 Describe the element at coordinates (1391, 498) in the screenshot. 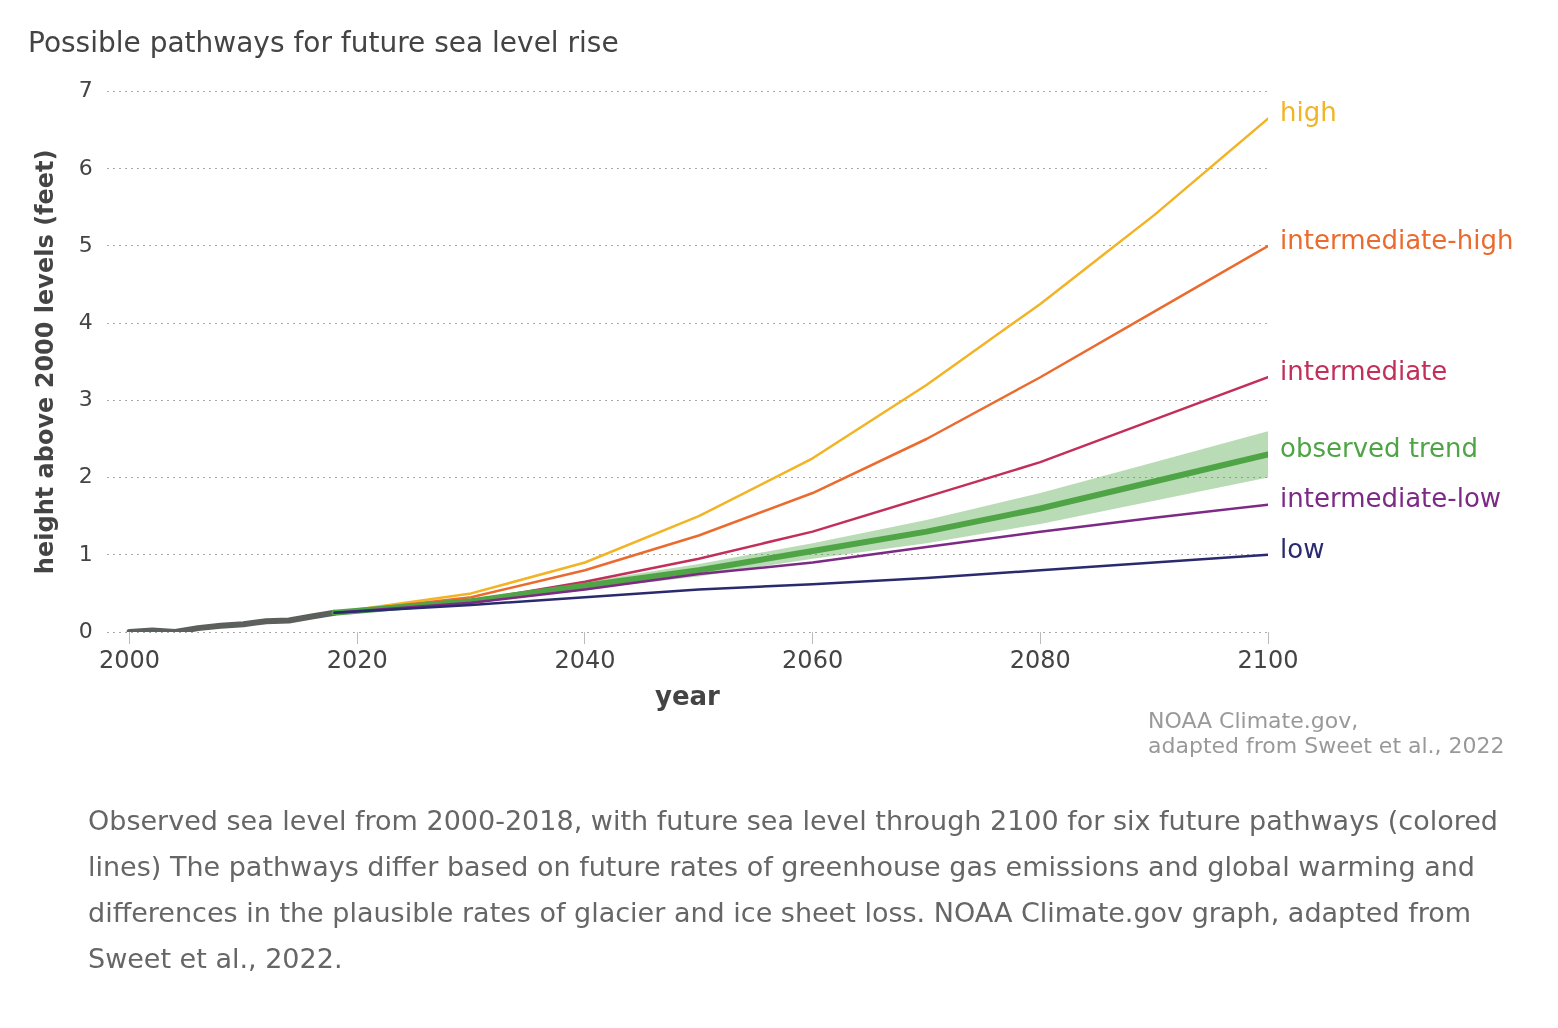

I see `series-label: intermediate-low` at that location.